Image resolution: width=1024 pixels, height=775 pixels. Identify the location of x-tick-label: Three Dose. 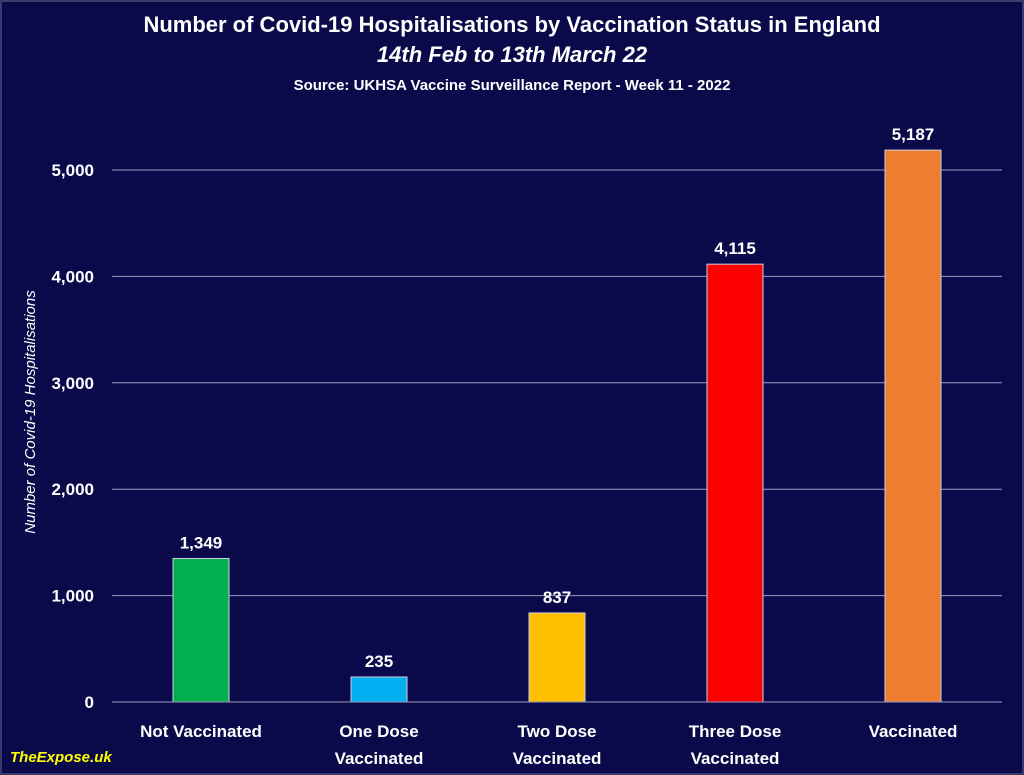
(735, 731).